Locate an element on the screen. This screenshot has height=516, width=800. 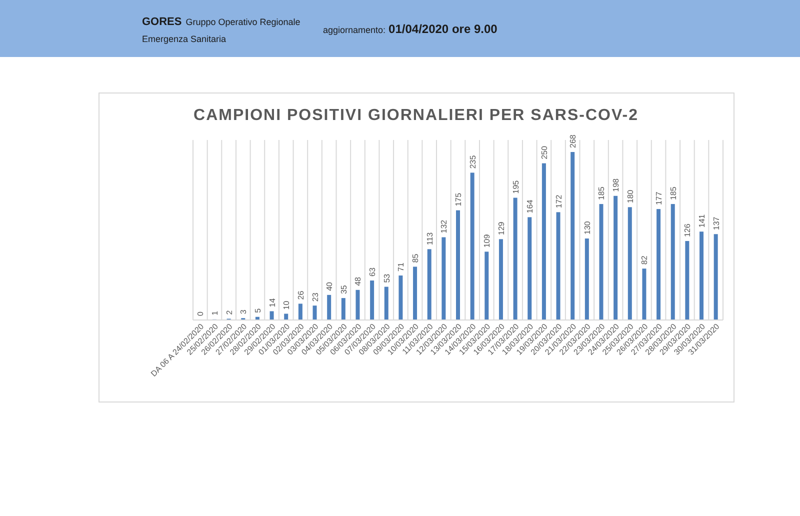
data-label: 53 is located at coordinates (387, 278).